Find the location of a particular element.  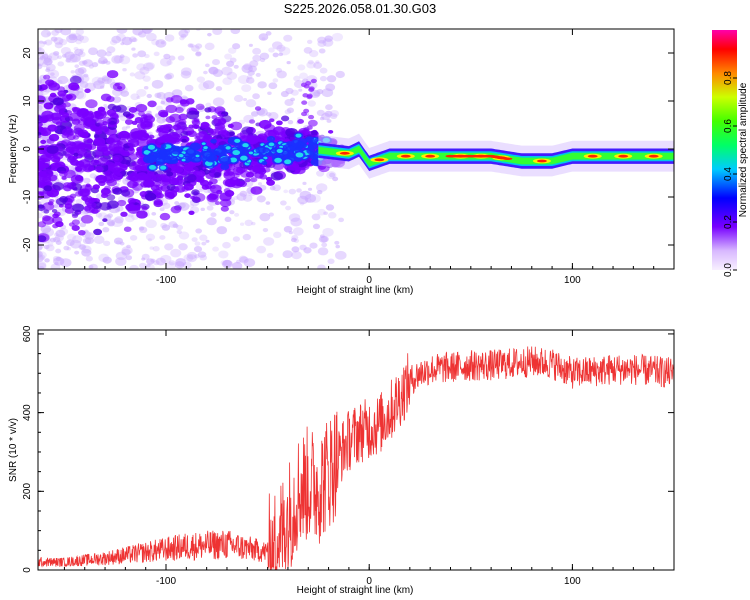

y-tick-label: 0 is located at coordinates (27, 570).